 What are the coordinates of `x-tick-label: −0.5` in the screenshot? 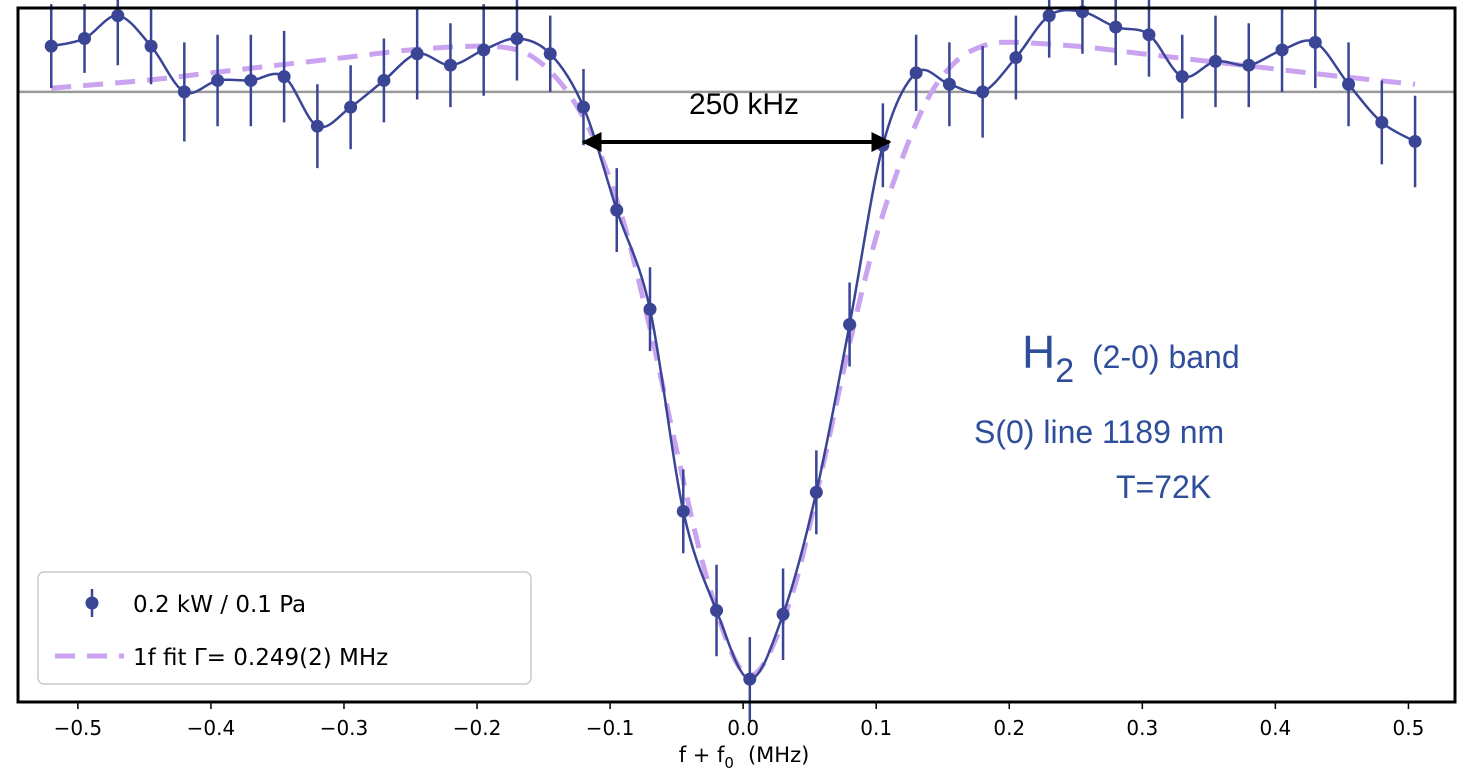 It's located at (78, 728).